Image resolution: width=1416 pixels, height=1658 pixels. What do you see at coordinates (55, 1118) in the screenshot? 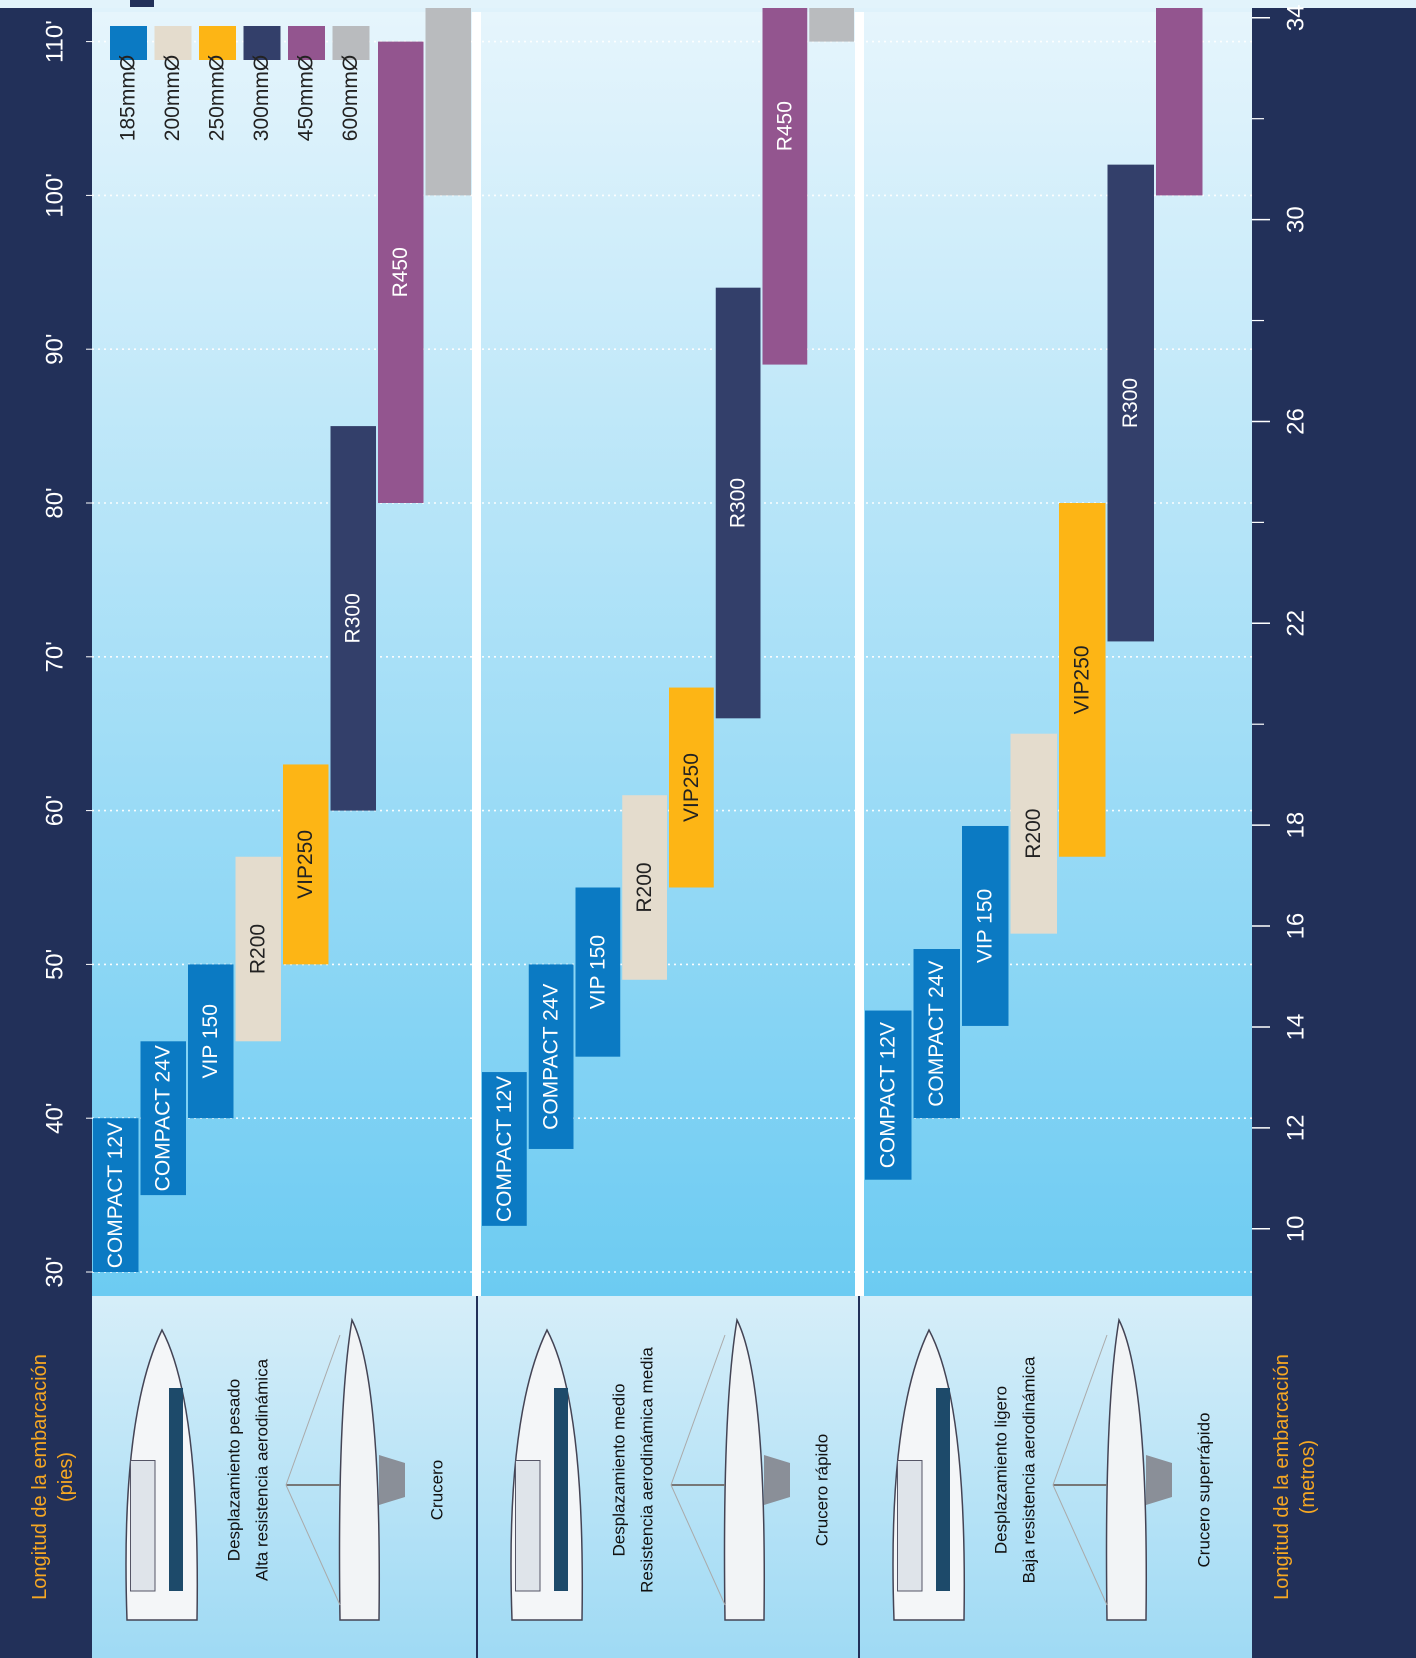
I see `feet-tick-label: 40'` at bounding box center [55, 1118].